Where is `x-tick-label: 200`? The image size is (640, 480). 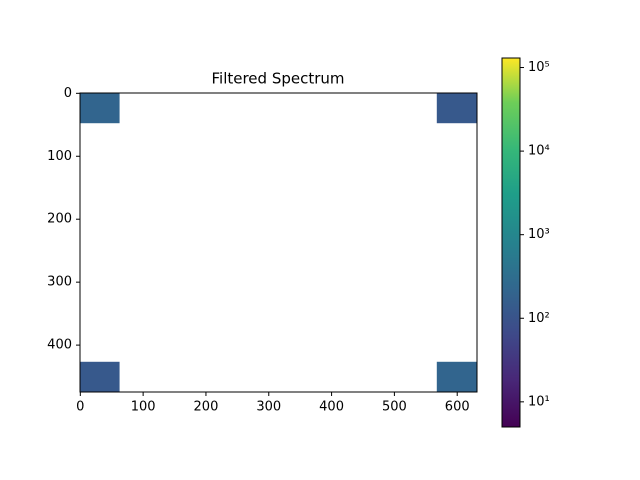
x-tick-label: 200 is located at coordinates (206, 407).